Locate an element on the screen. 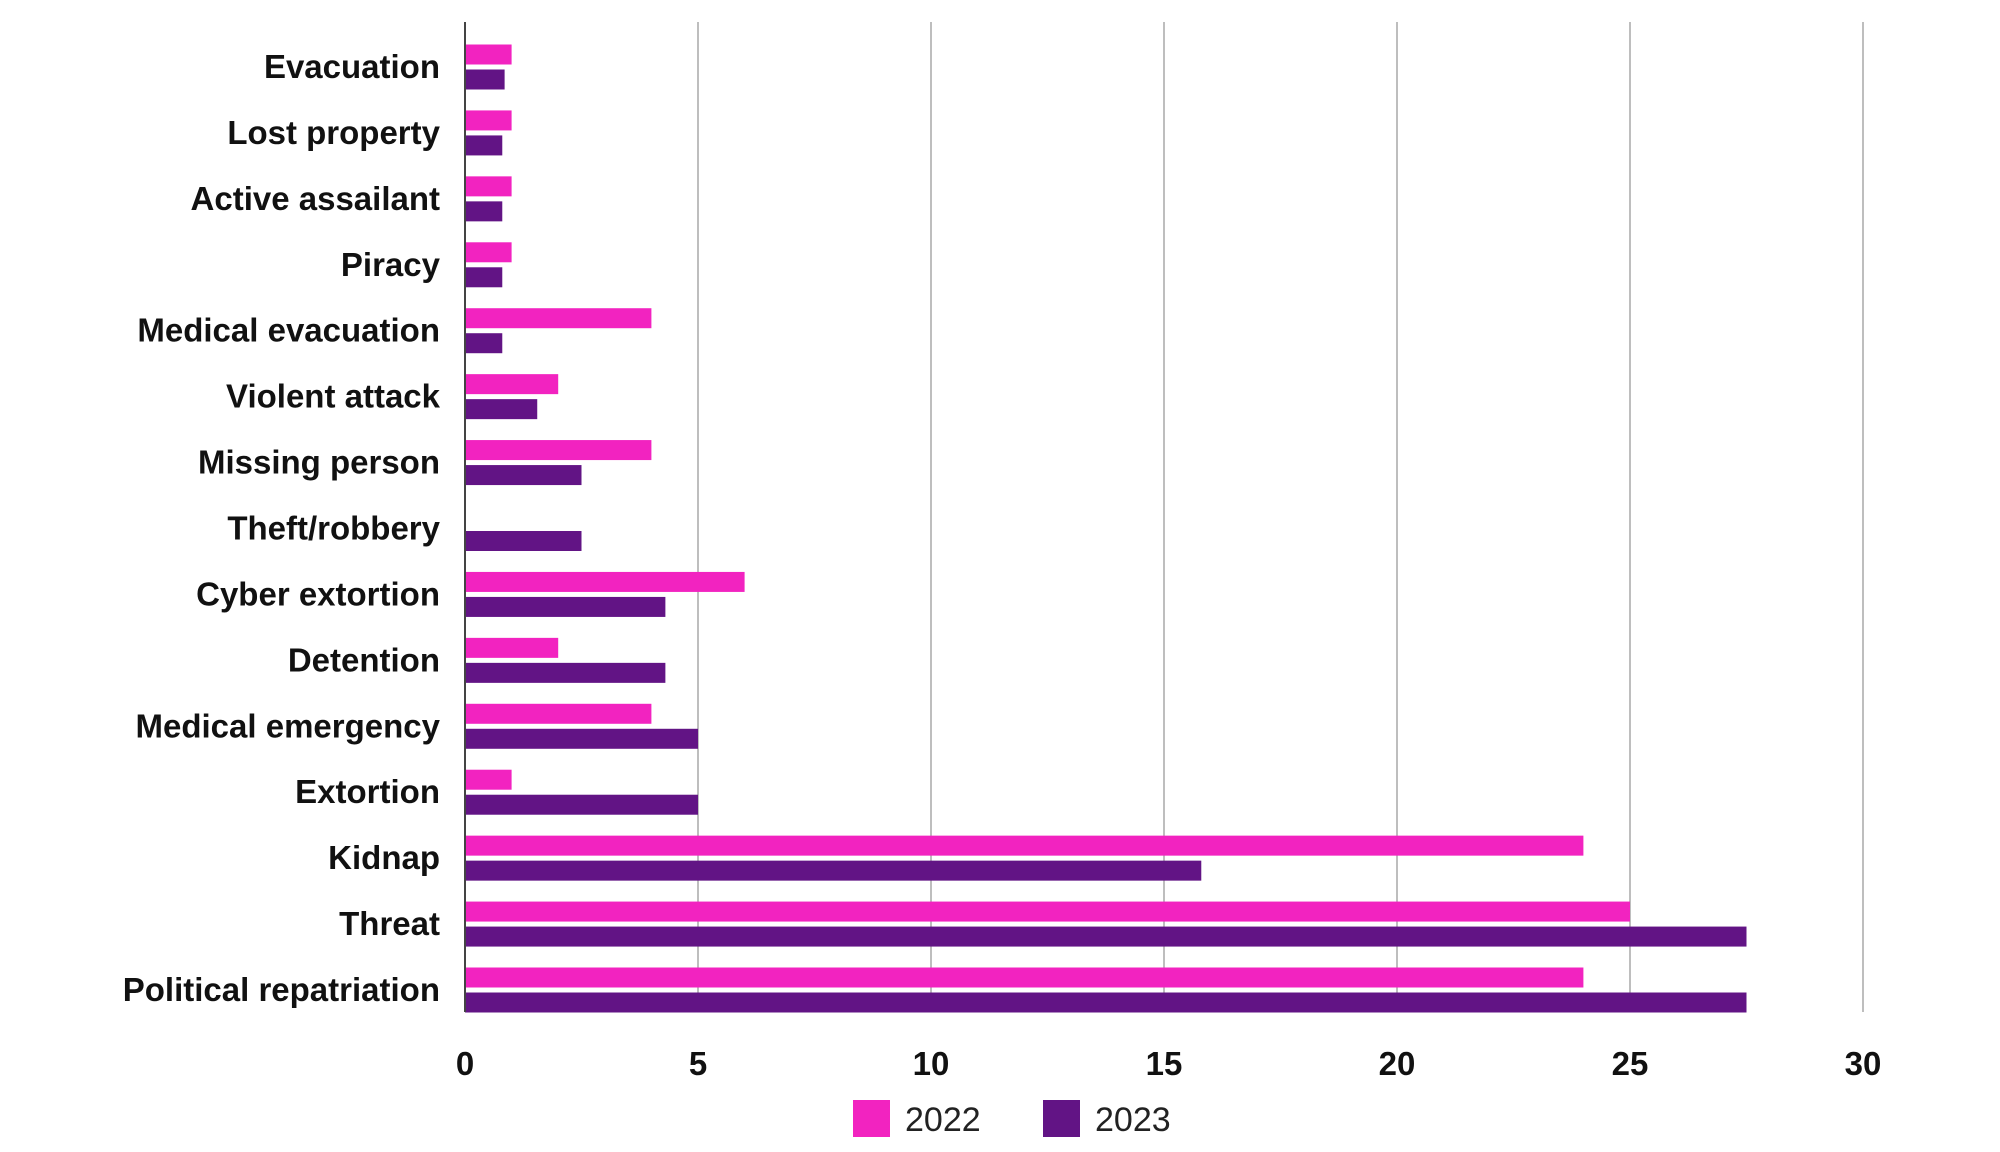 The image size is (2000, 1152). category-label: Theft/robbery is located at coordinates (333, 528).